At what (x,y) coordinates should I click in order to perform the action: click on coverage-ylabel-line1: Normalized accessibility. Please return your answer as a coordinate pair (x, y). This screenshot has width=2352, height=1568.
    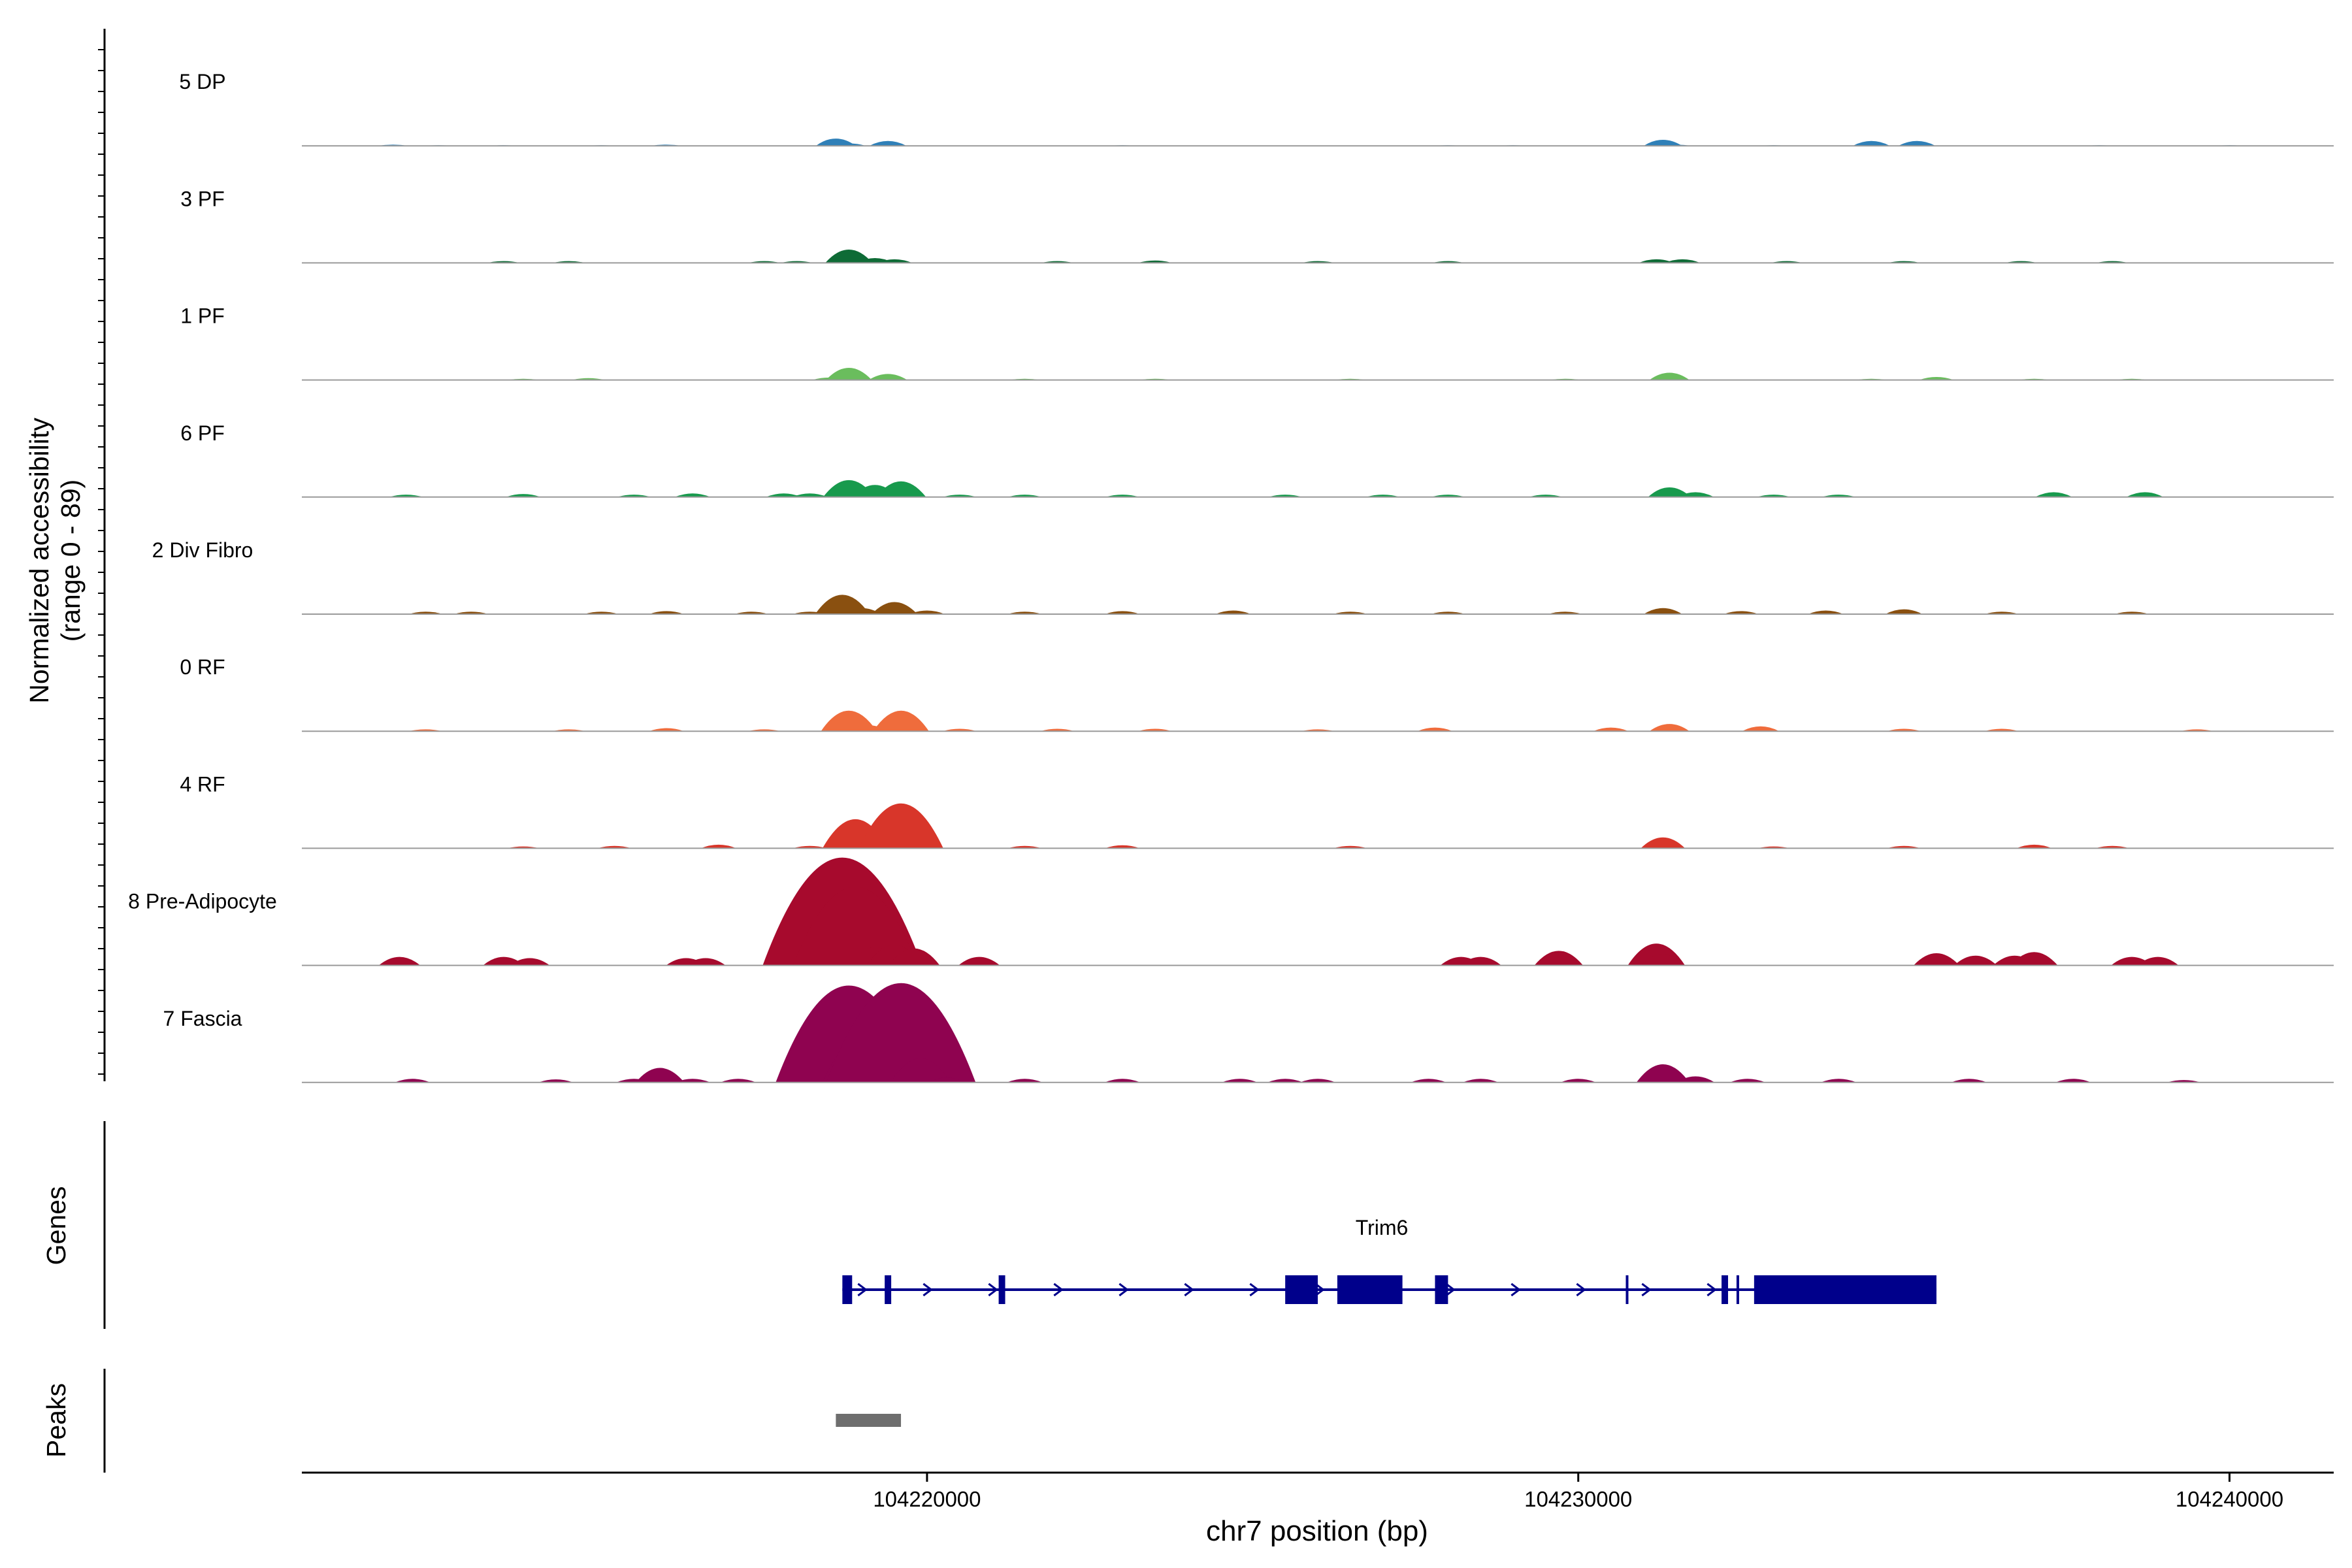
    Looking at the image, I should click on (39, 560).